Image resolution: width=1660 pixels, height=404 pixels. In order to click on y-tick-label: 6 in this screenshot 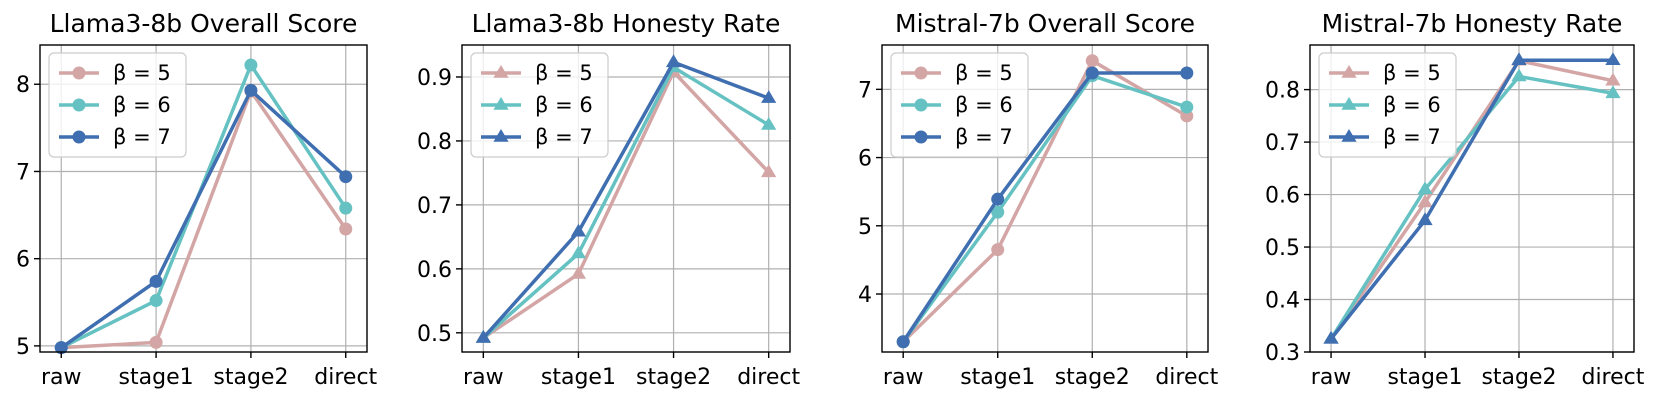, I will do `click(865, 159)`.